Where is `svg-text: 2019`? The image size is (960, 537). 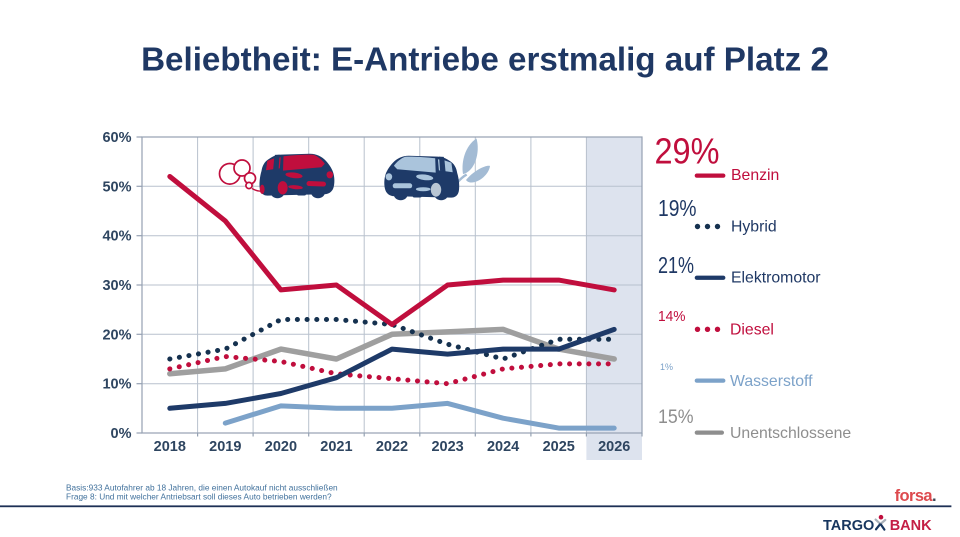 svg-text: 2019 is located at coordinates (225, 447).